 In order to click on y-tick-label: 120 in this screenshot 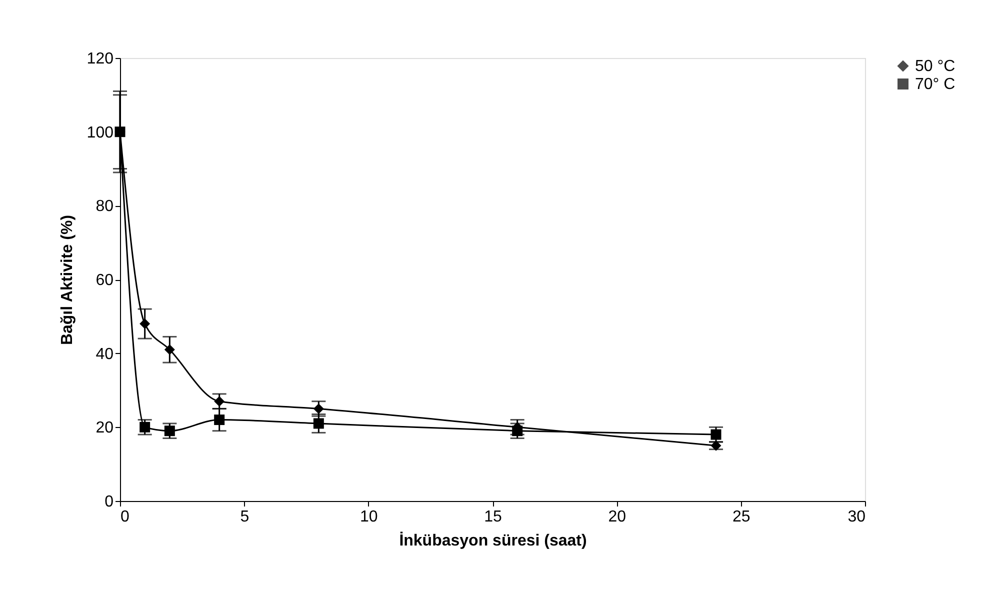, I will do `click(100, 59)`.